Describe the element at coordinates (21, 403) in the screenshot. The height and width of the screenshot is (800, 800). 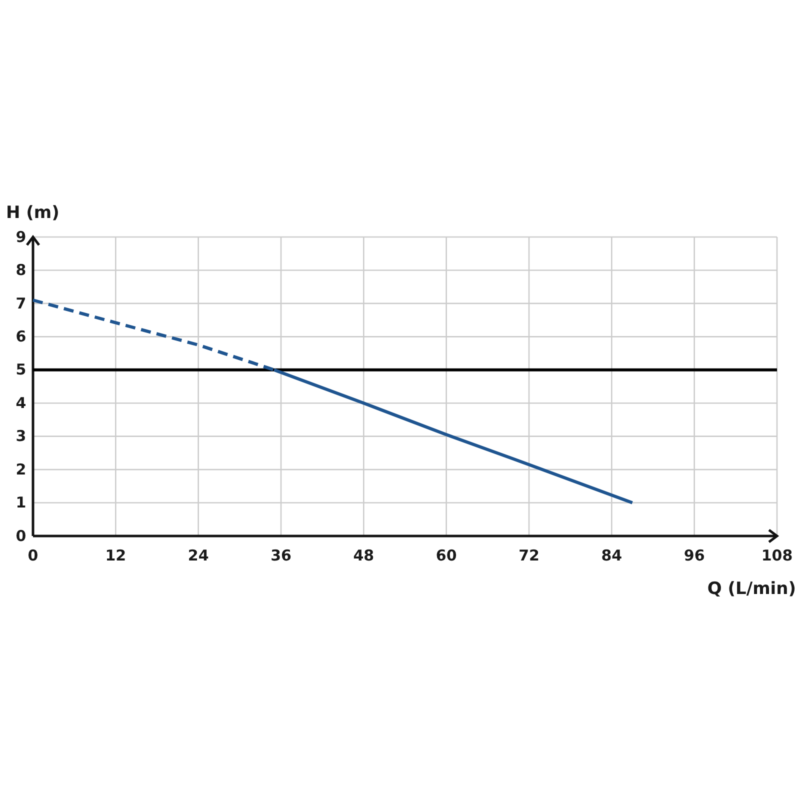
I see `y-tick-label: 4` at that location.